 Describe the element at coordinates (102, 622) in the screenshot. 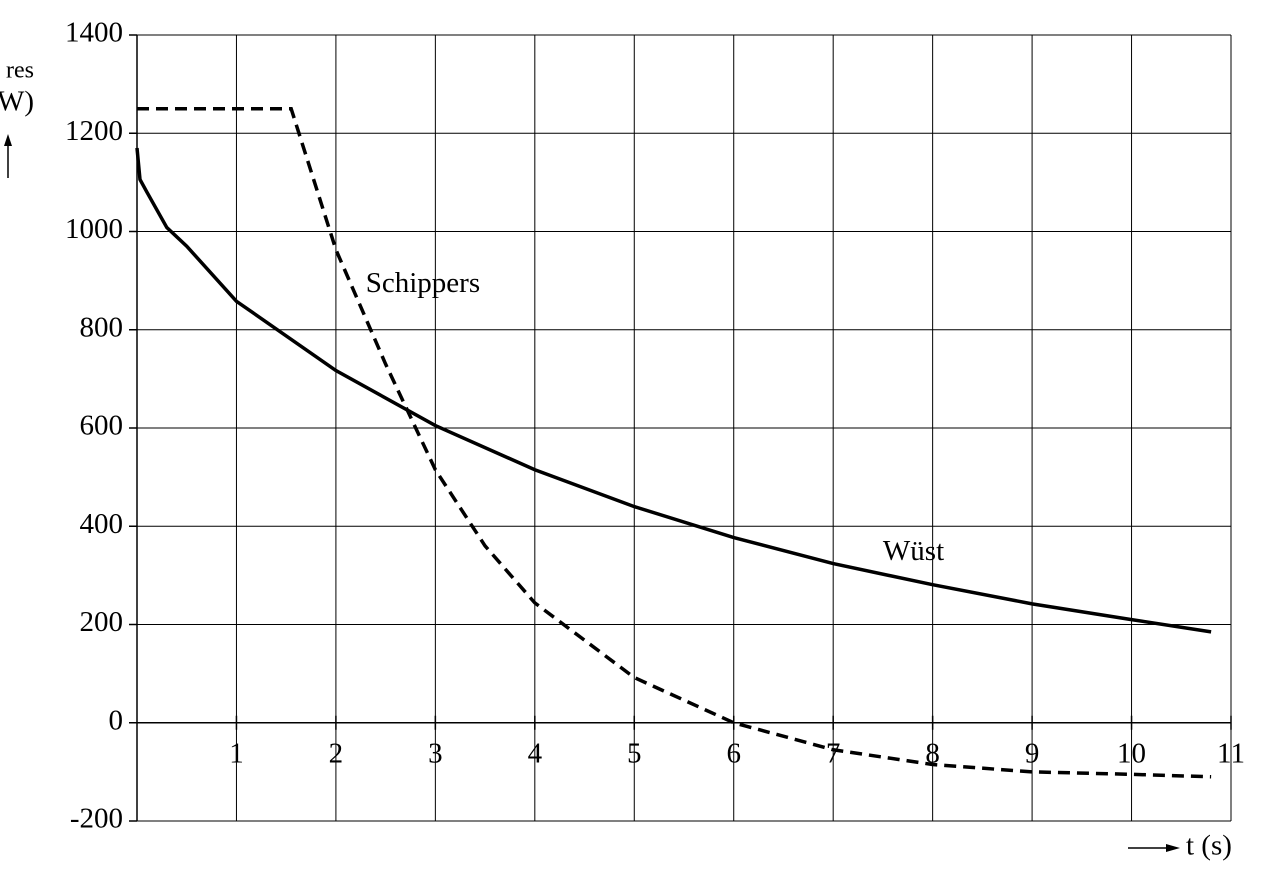

I see `y-tick-label: 200` at that location.